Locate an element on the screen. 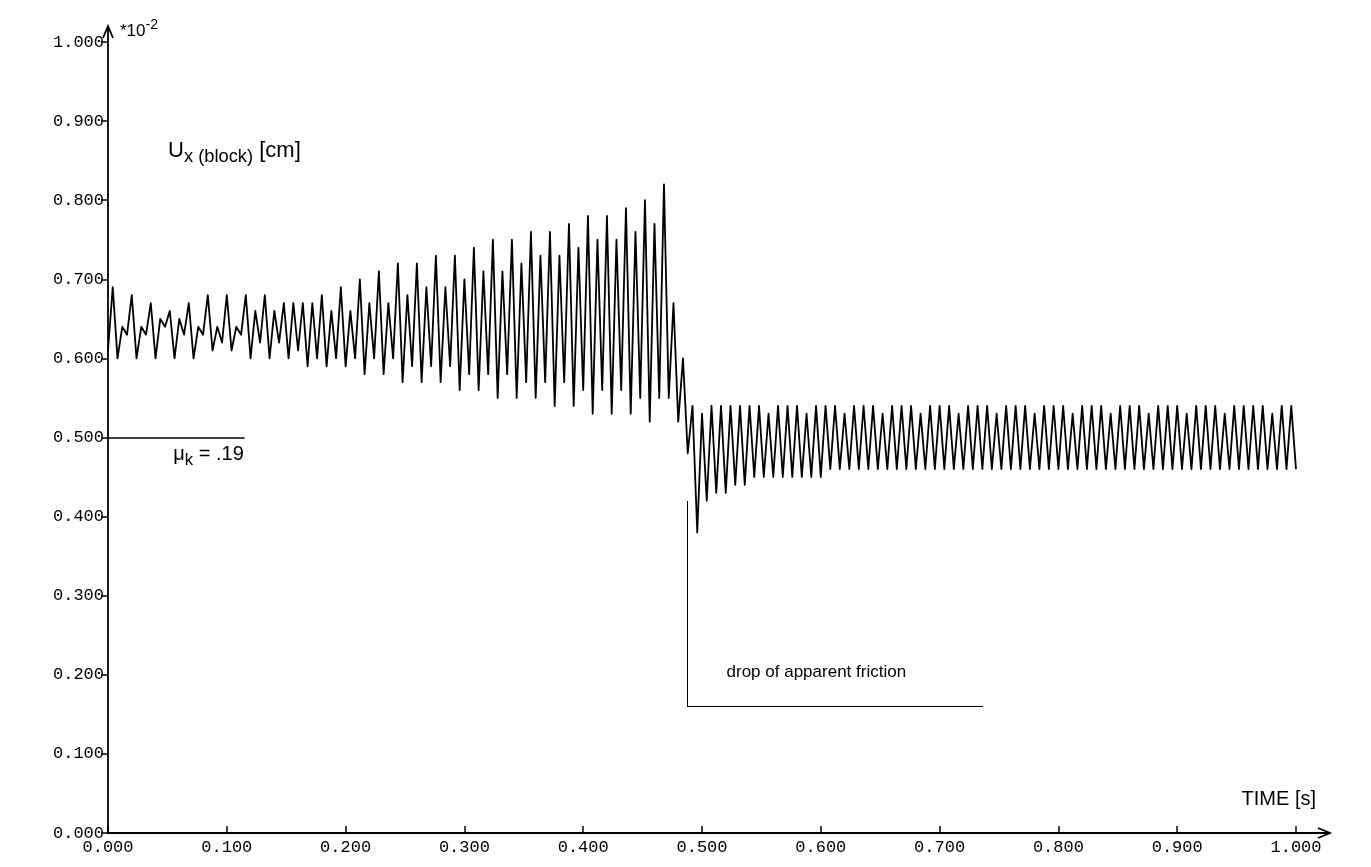 This screenshot has height=867, width=1371. y-tick-label: 0.500 is located at coordinates (78, 437).